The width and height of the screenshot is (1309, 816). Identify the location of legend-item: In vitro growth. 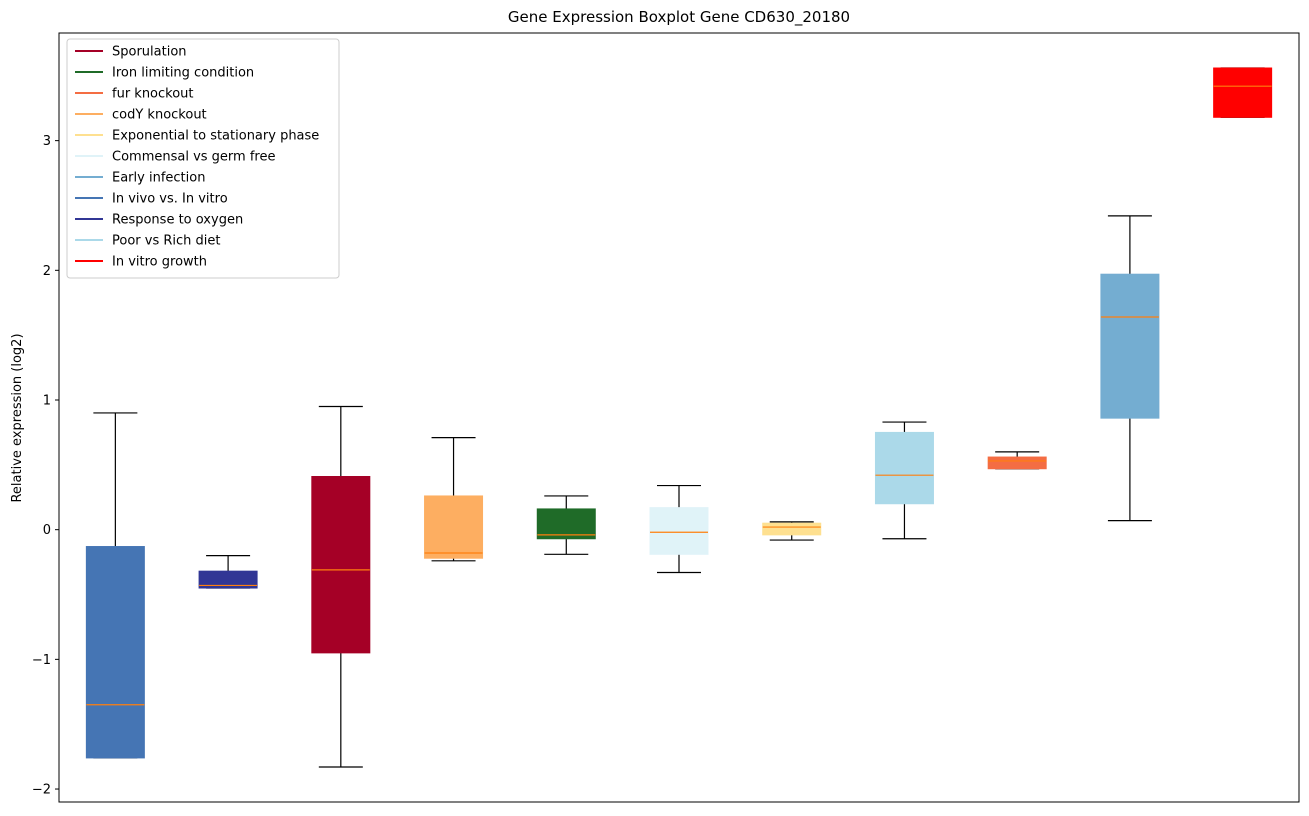
(141, 262).